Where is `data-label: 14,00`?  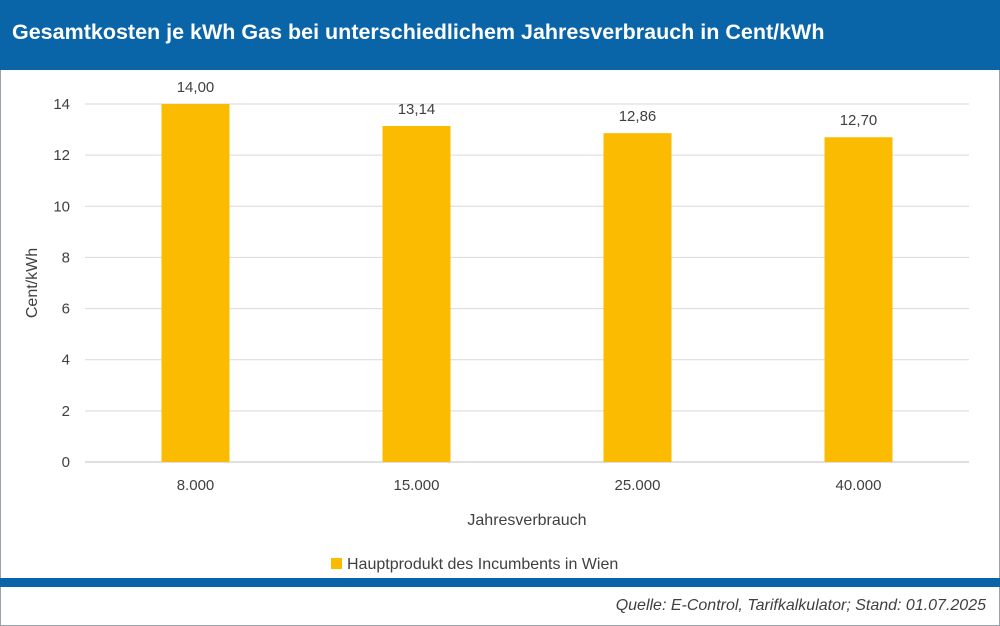 data-label: 14,00 is located at coordinates (196, 87).